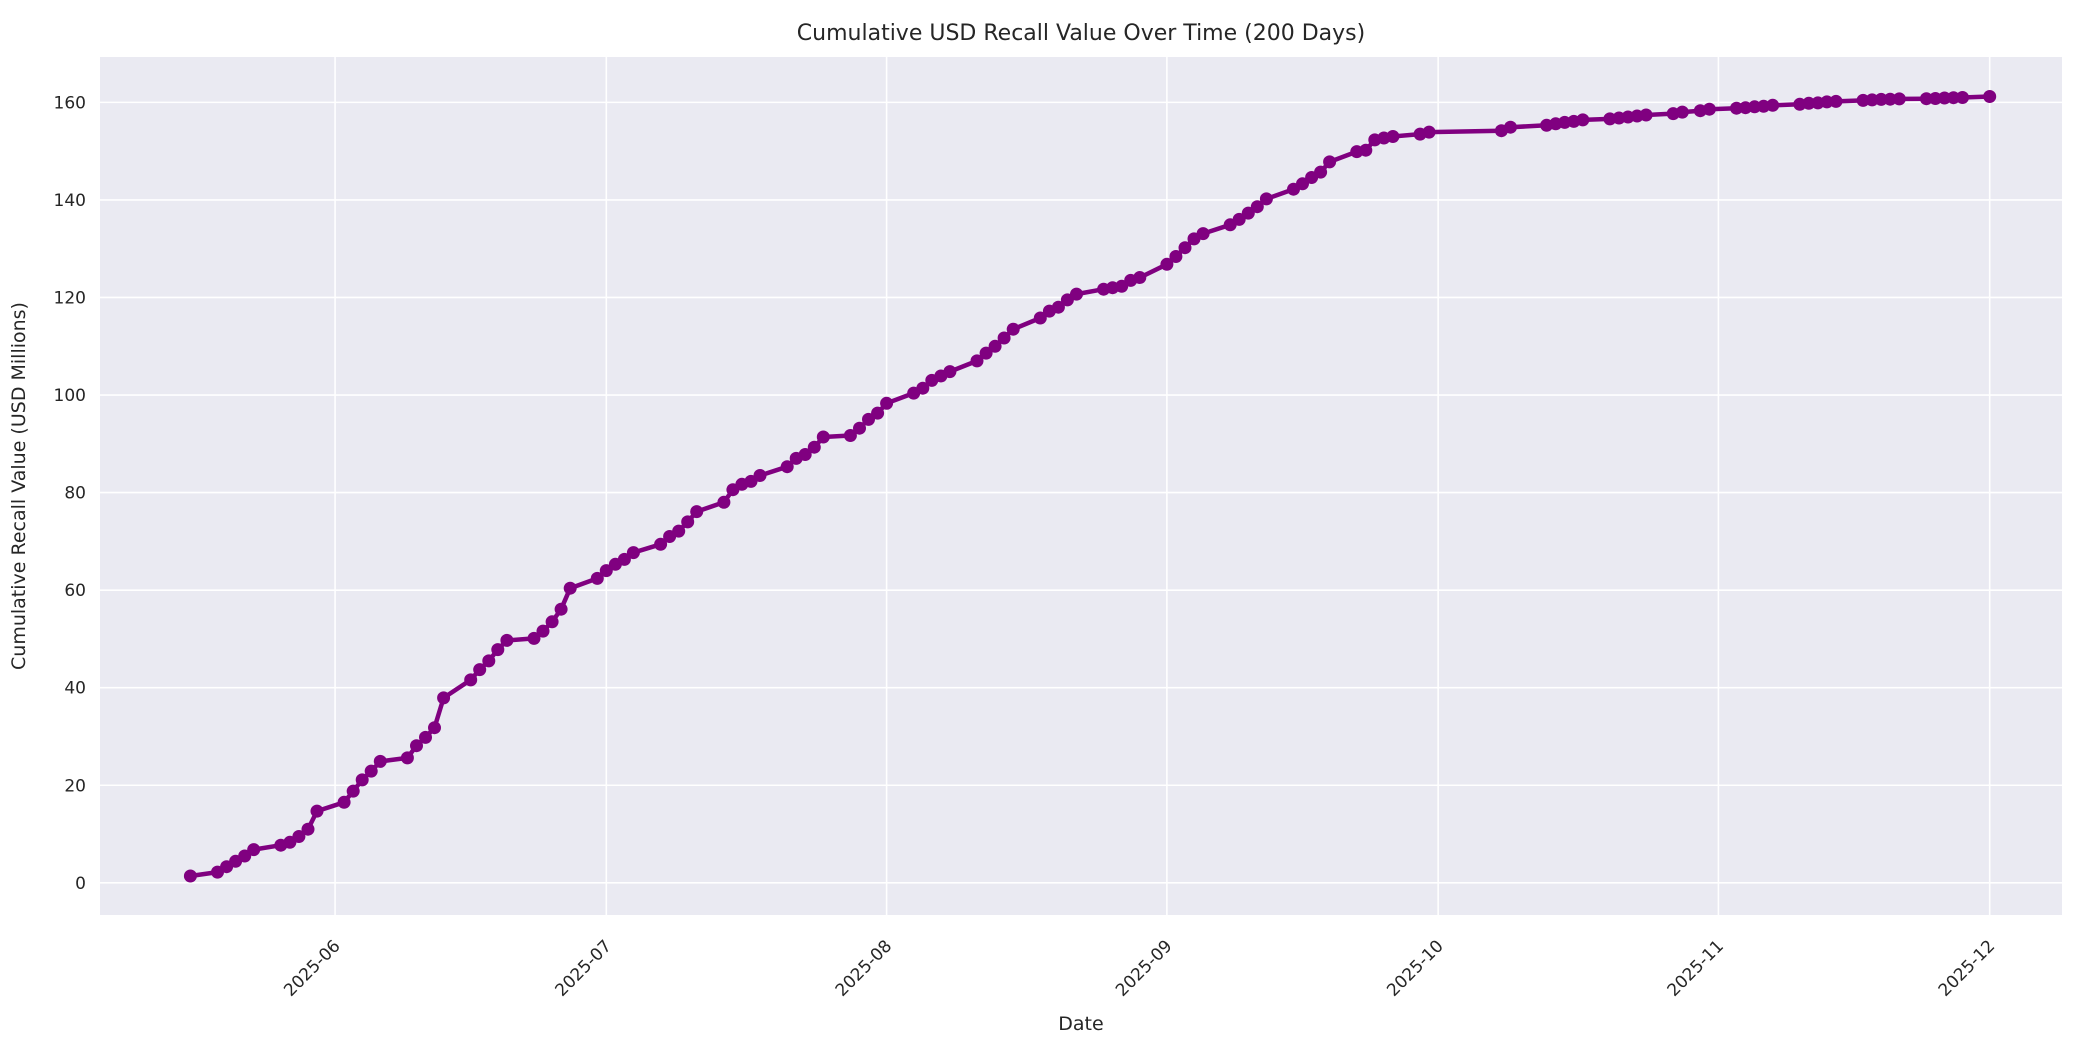  Describe the element at coordinates (1080, 1024) in the screenshot. I see `x-axis-label: Date` at that location.